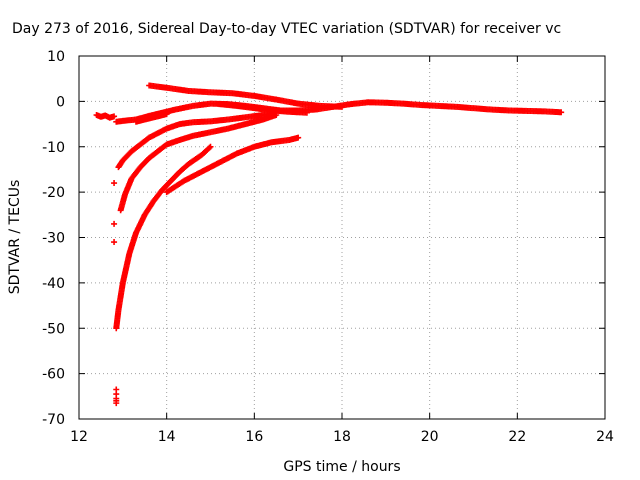  Describe the element at coordinates (342, 437) in the screenshot. I see `x-tick-label: 18` at that location.